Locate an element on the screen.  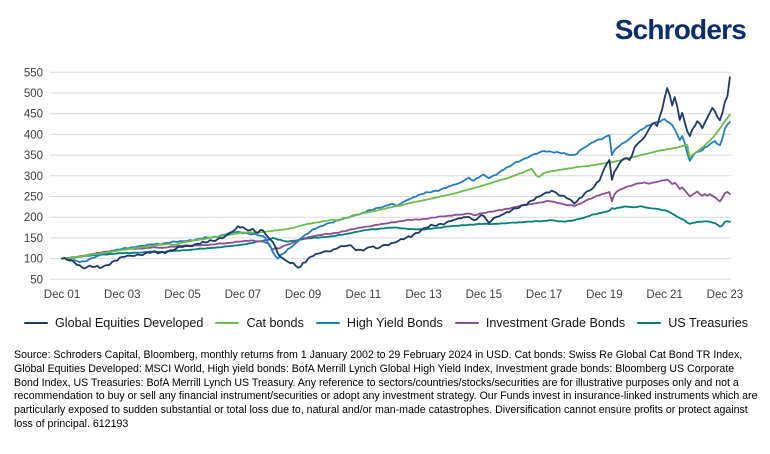
legend-label: High Yield Bonds is located at coordinates (394, 323).